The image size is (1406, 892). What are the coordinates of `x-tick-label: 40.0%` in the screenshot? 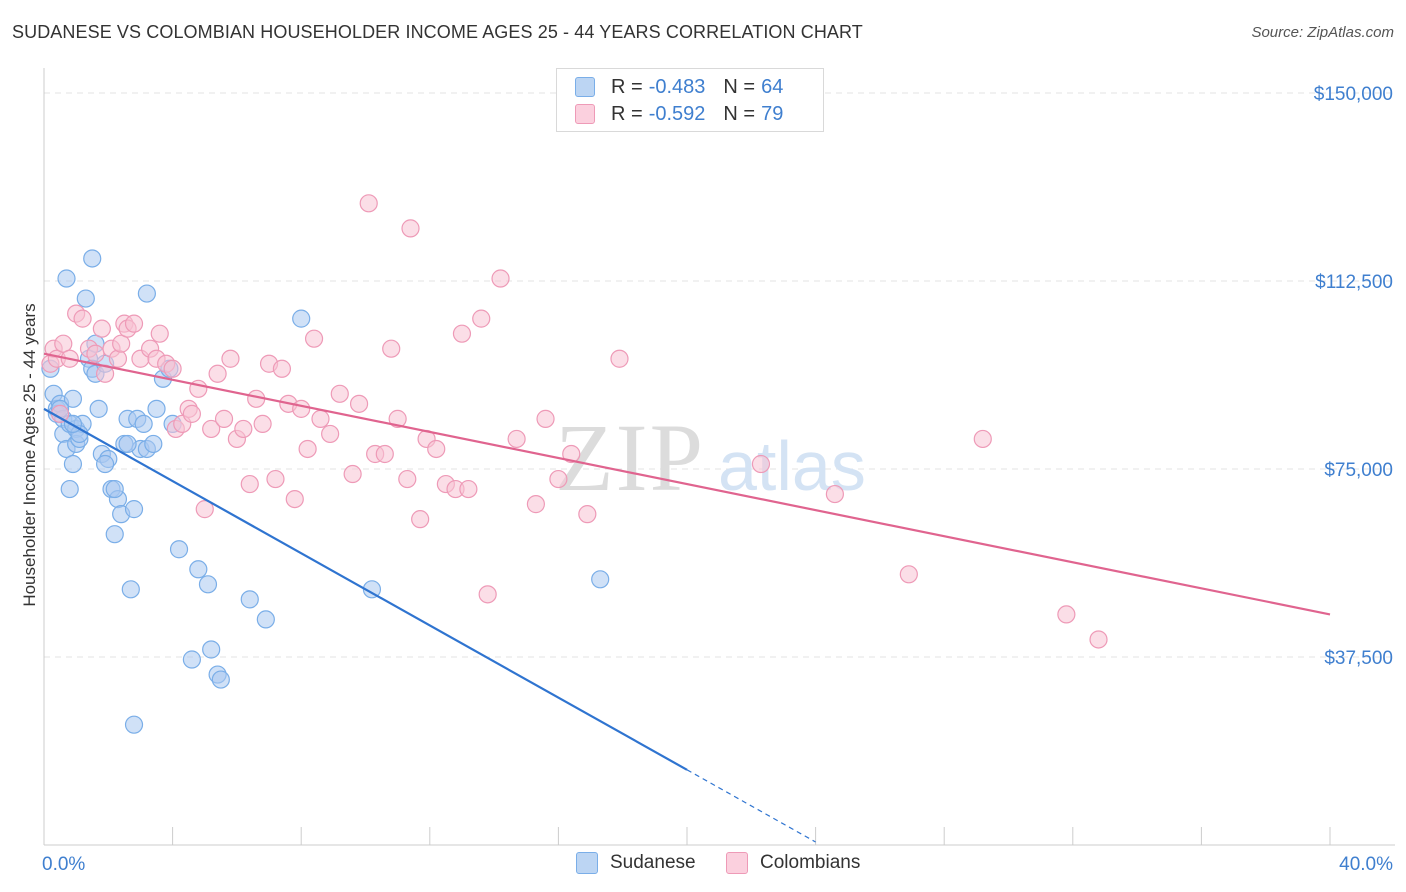 It's located at (1366, 864).